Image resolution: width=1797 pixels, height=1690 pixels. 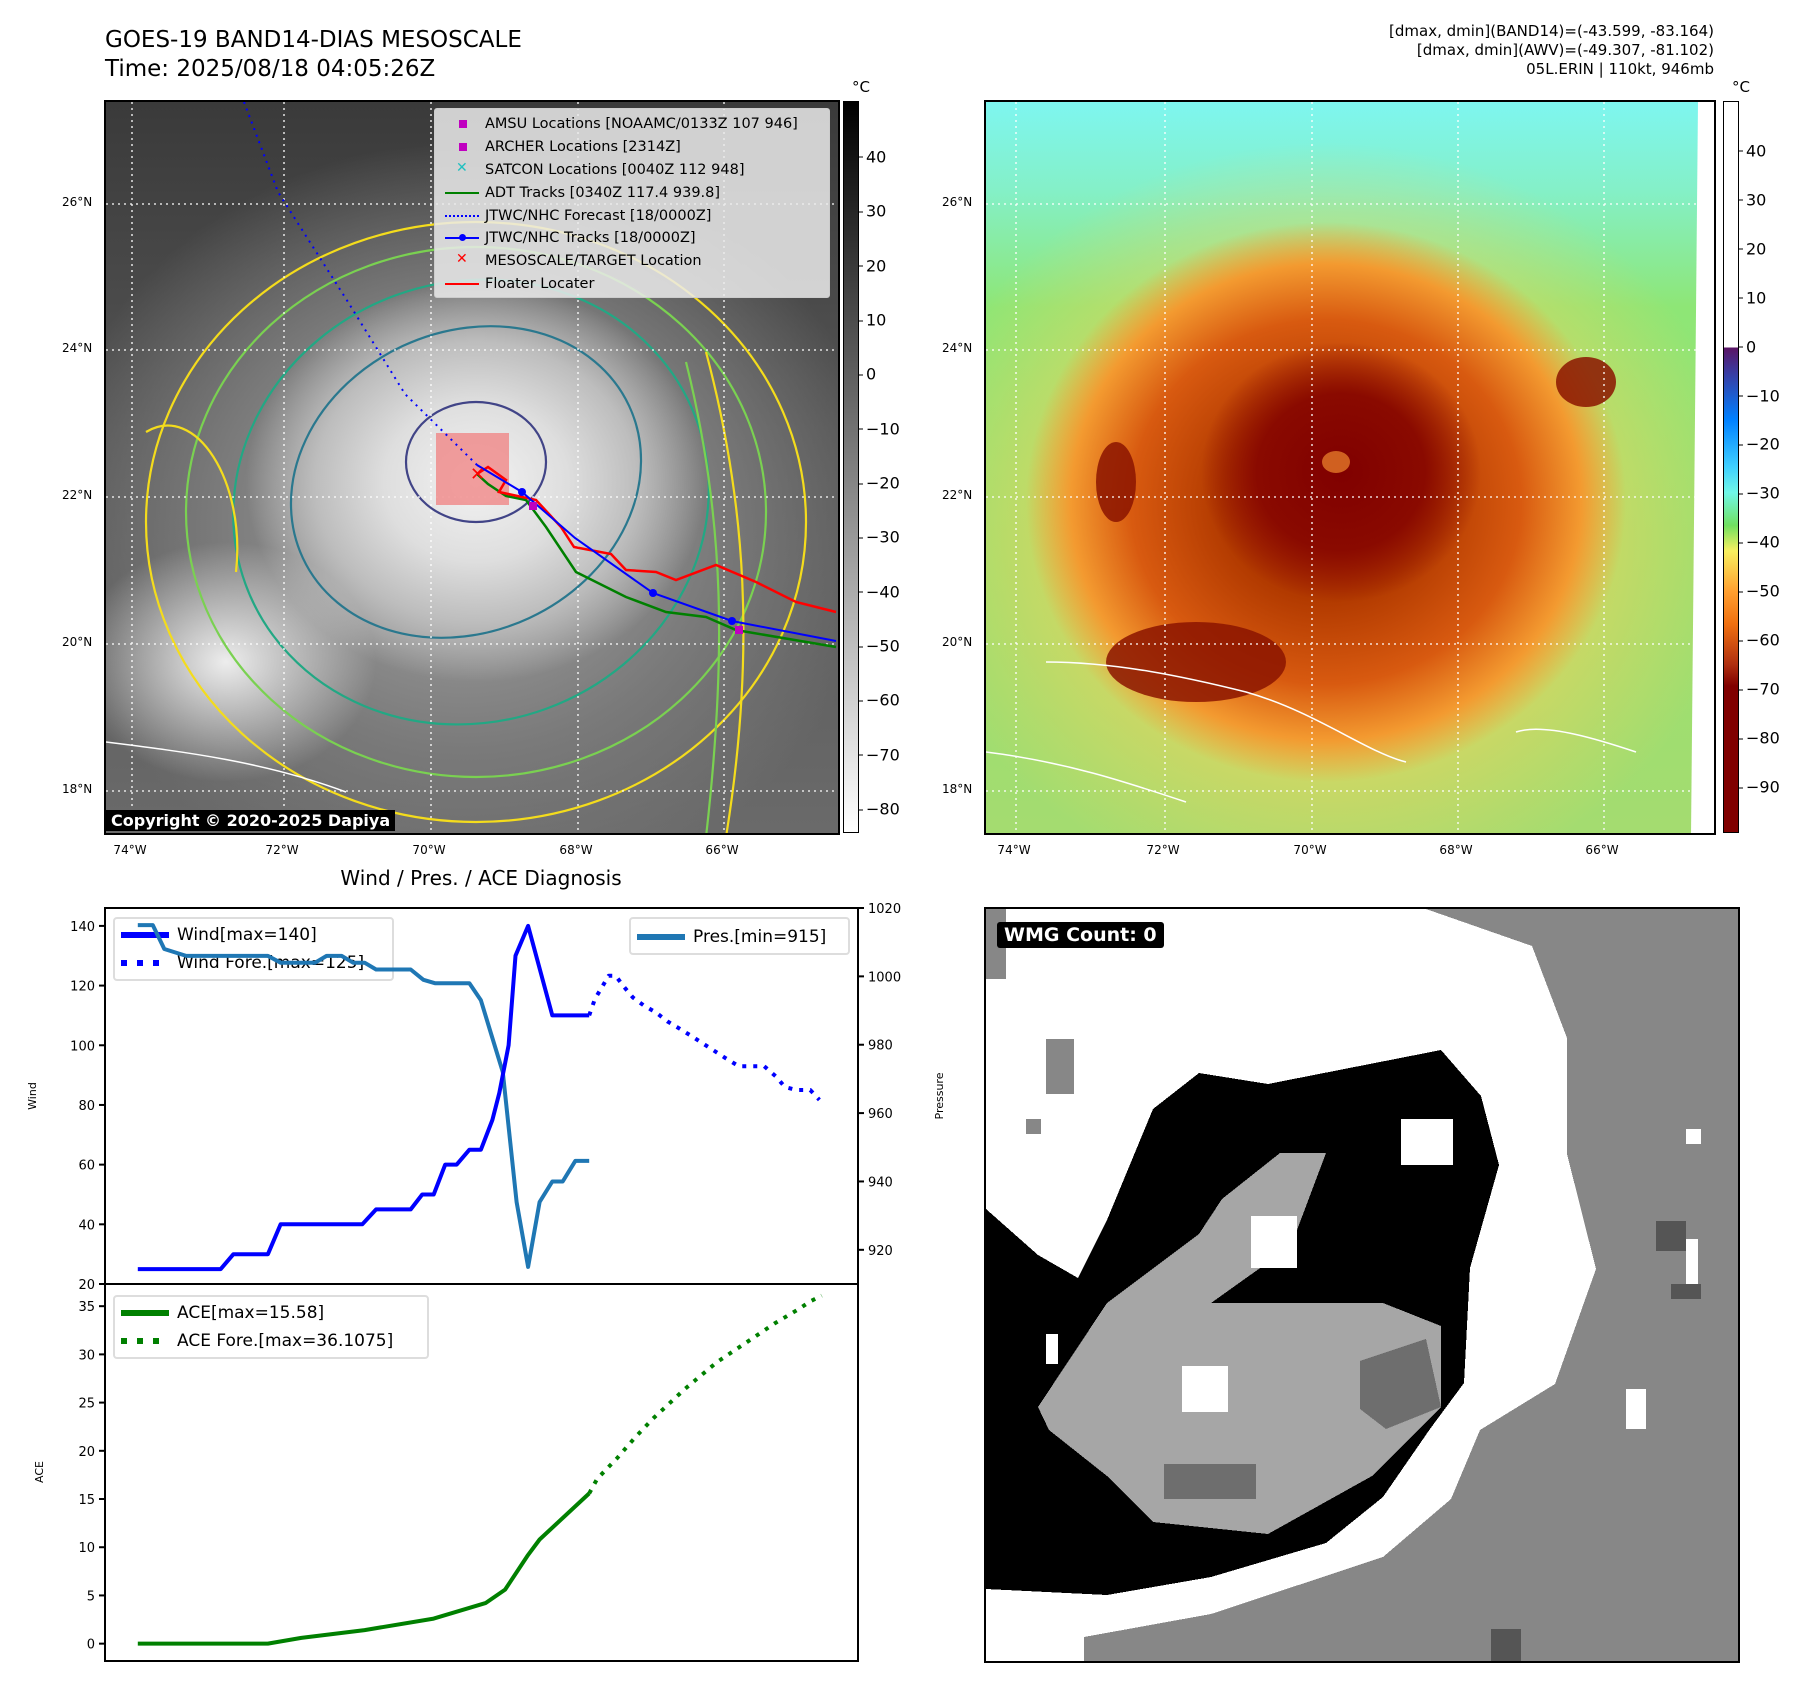 I want to click on wind-legend: Wind[max=140] Wind Fore.[max=125], so click(x=253, y=949).